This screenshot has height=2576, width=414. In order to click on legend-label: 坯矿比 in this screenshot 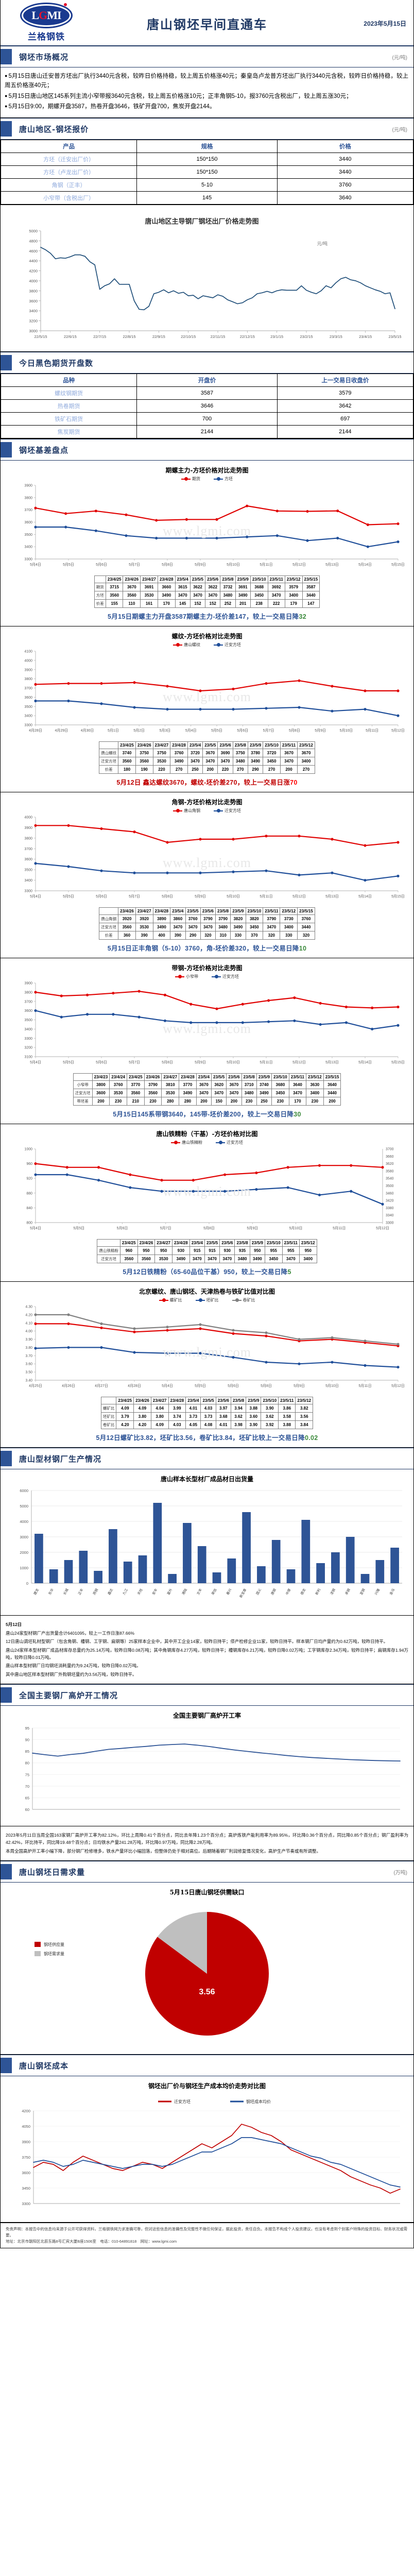, I will do `click(213, 1300)`.